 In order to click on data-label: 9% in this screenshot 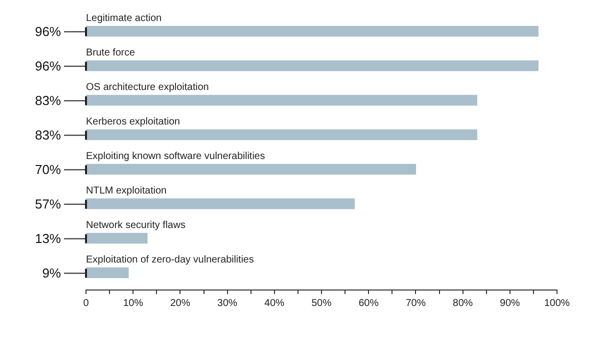, I will do `click(52, 272)`.